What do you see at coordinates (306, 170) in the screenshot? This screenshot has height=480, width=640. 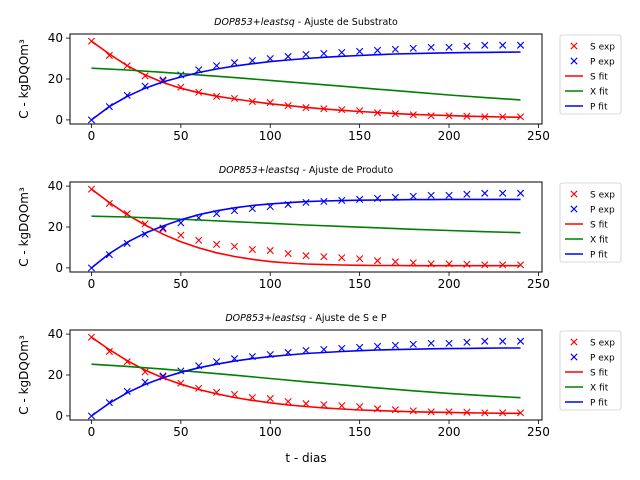 I see `chart-title: DOP853+leastsq - Ajuste de Produto` at bounding box center [306, 170].